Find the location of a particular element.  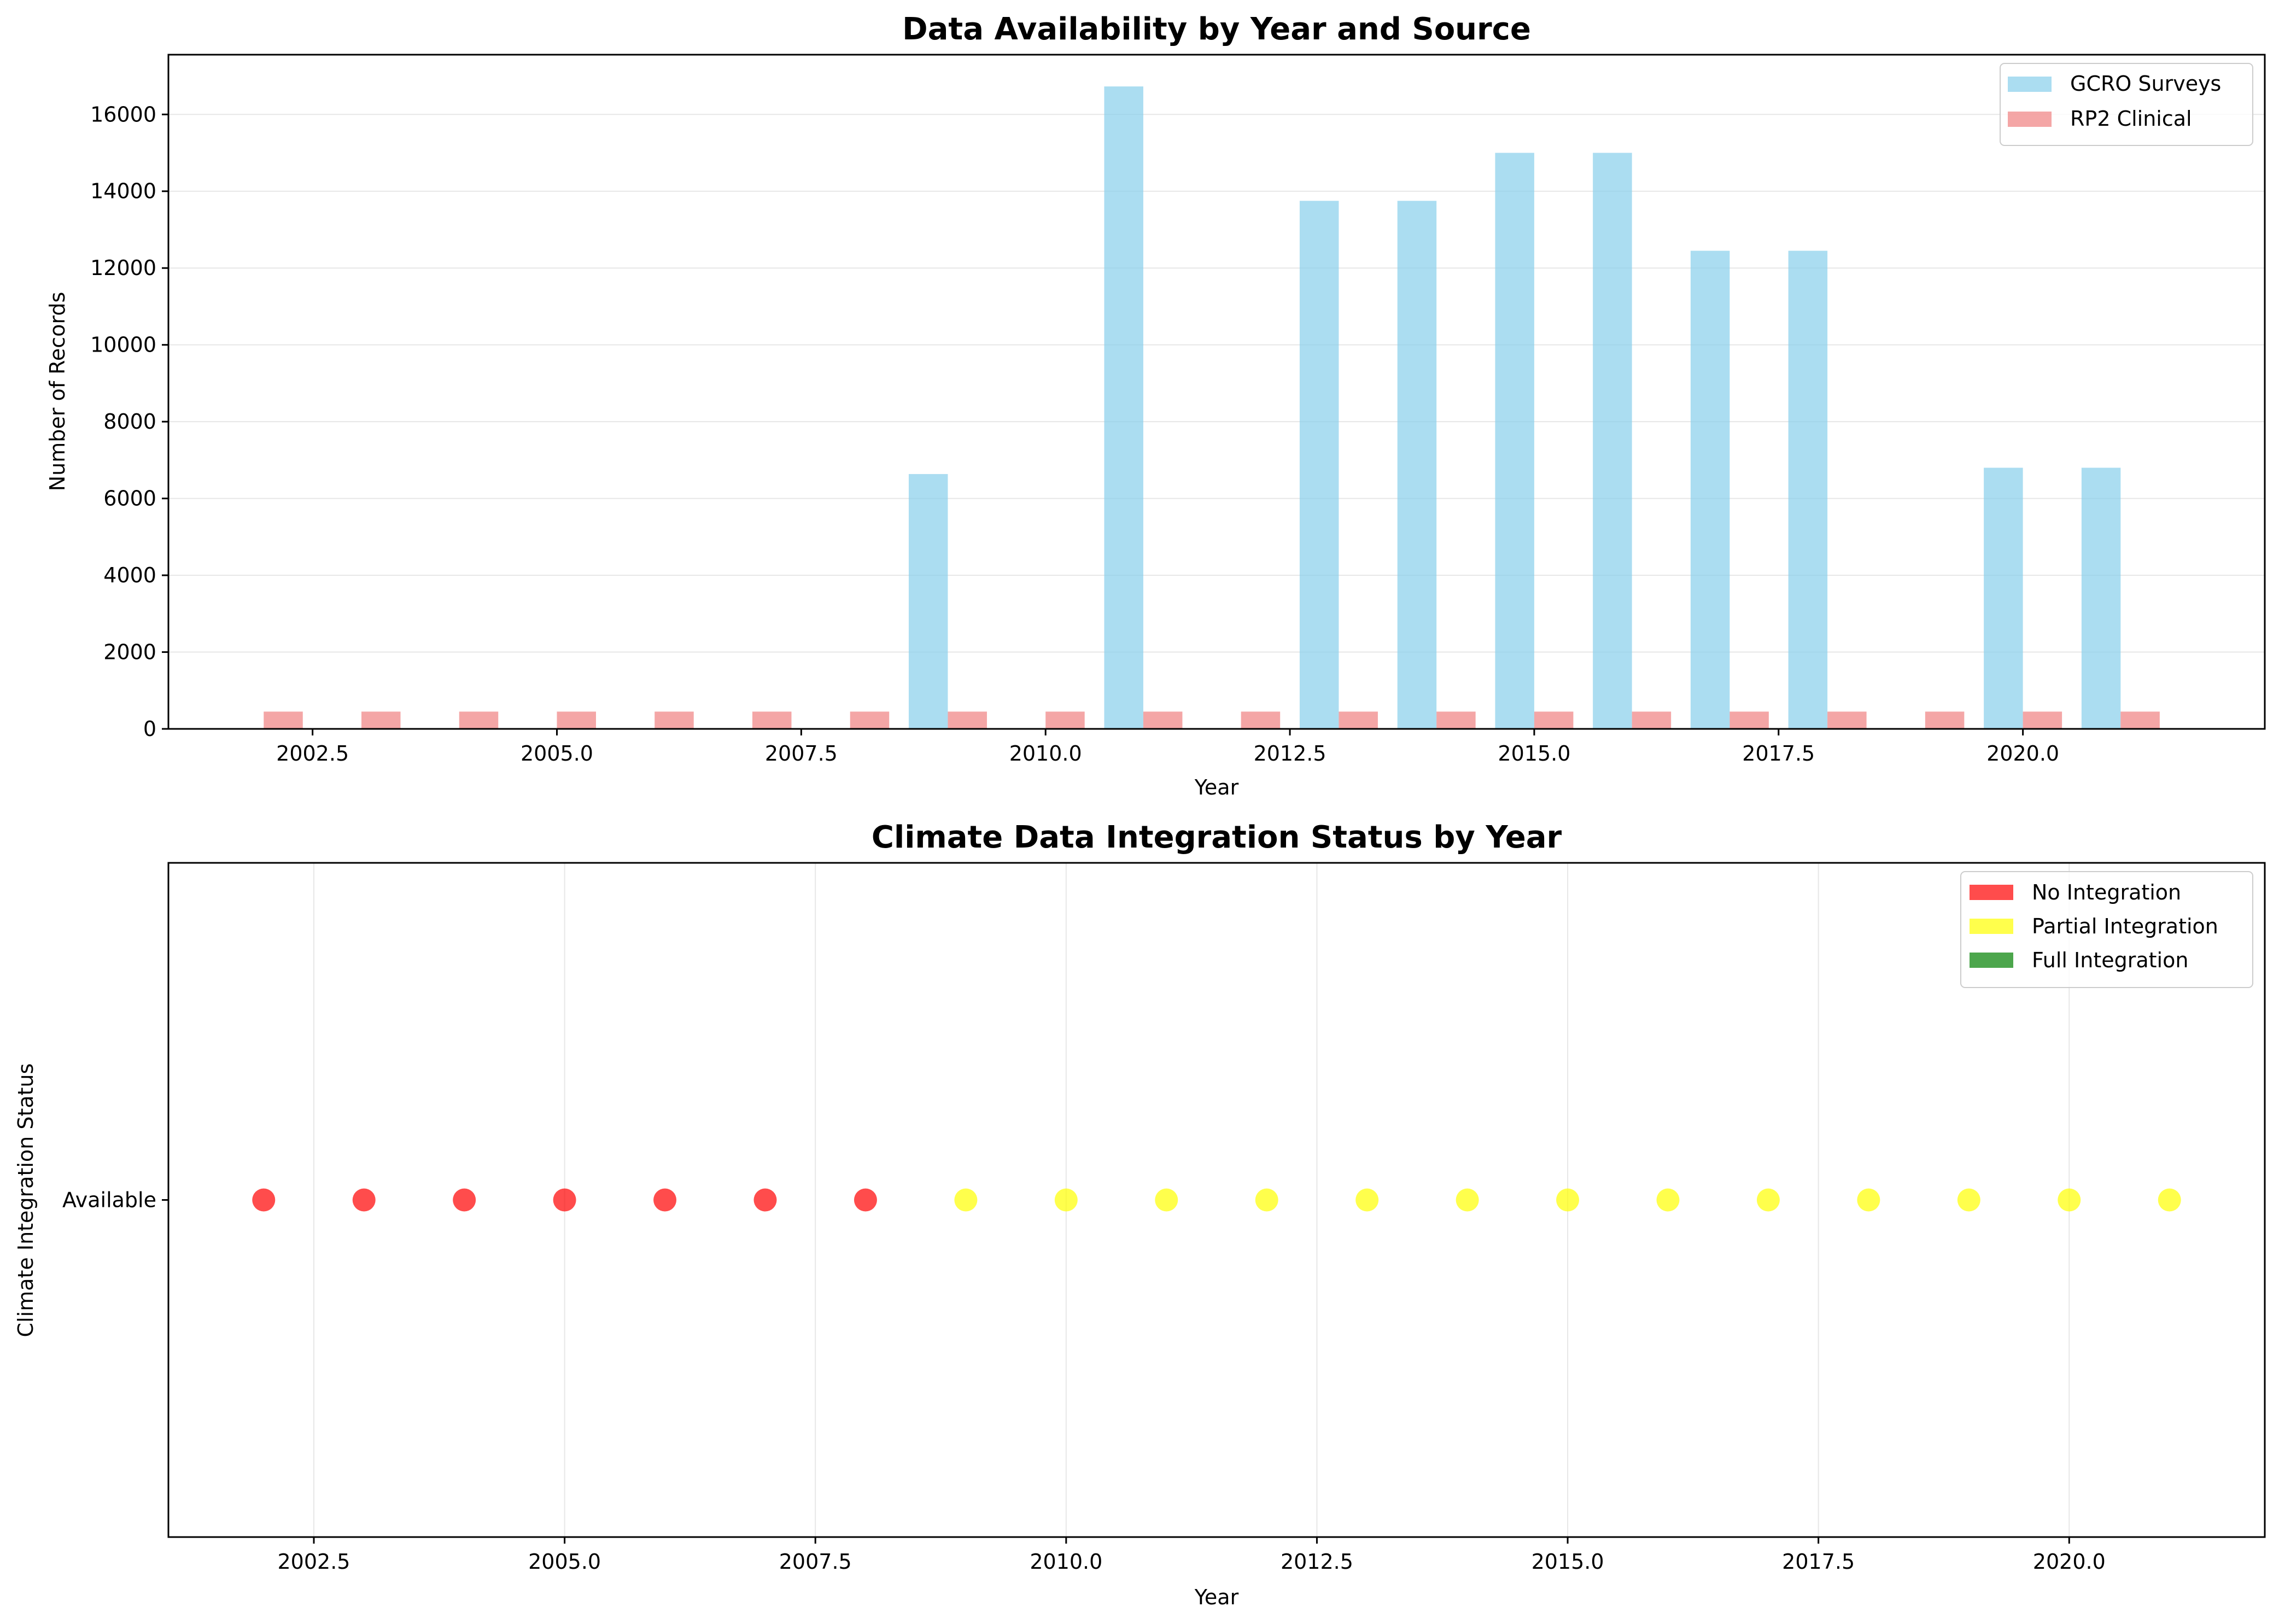

point-2008-no-integration is located at coordinates (865, 1200).